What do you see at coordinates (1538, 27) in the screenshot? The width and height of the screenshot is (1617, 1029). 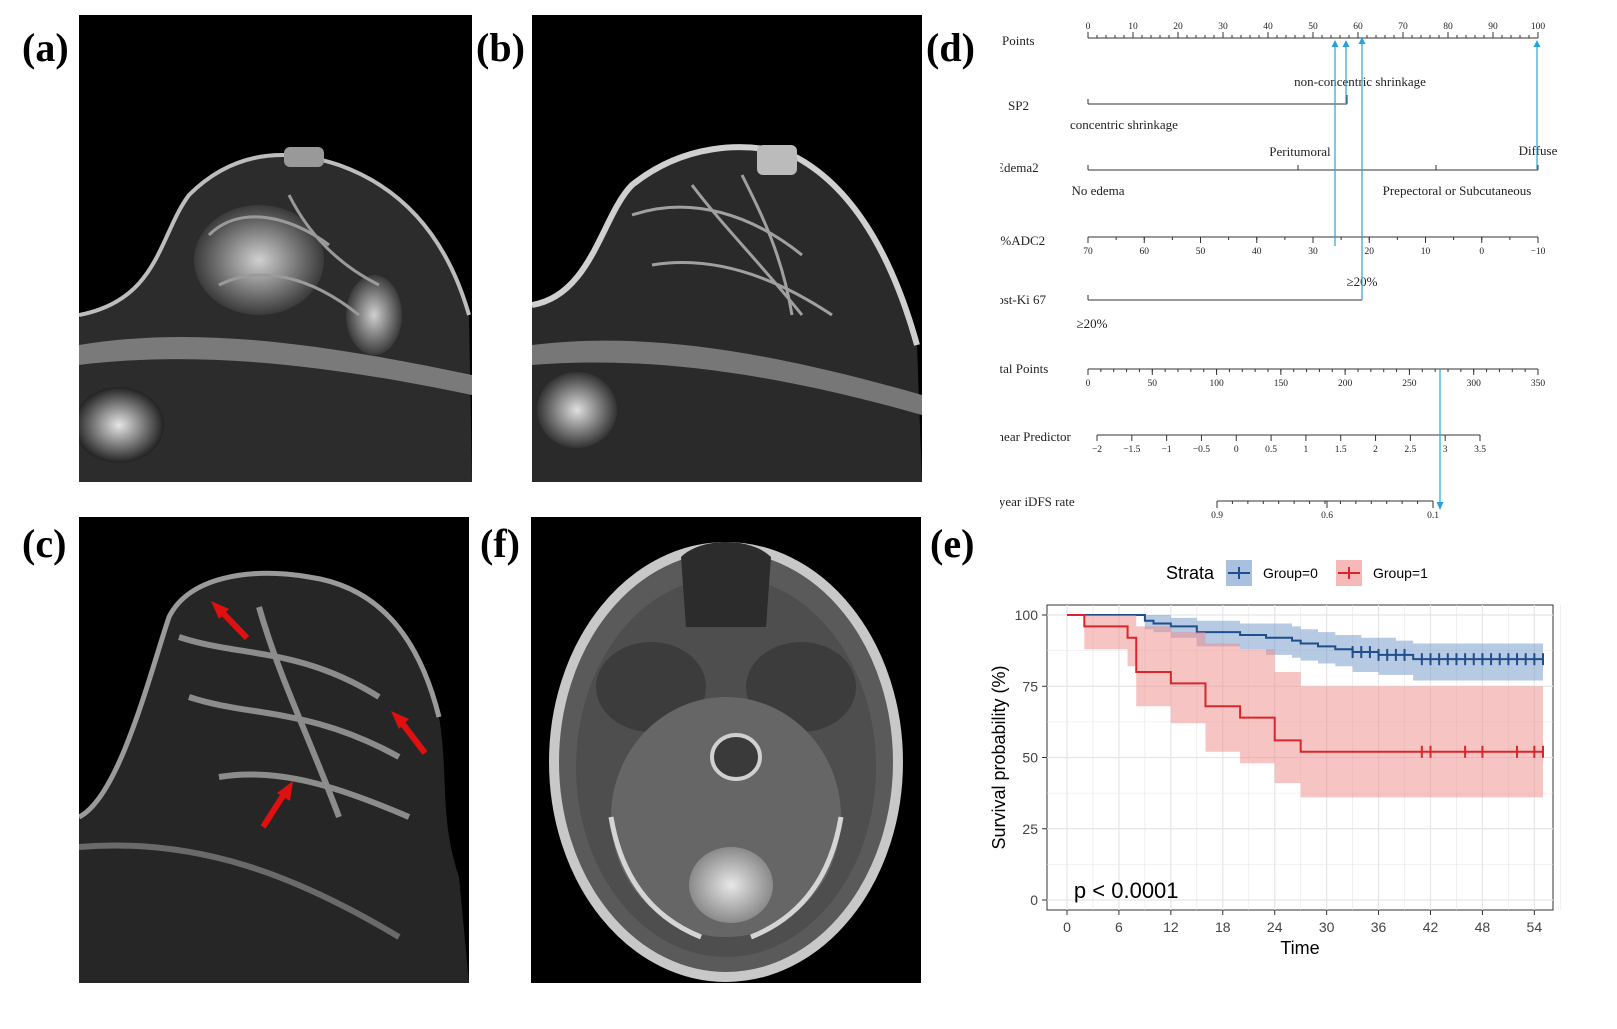 I see `points-tick-label: 100` at bounding box center [1538, 27].